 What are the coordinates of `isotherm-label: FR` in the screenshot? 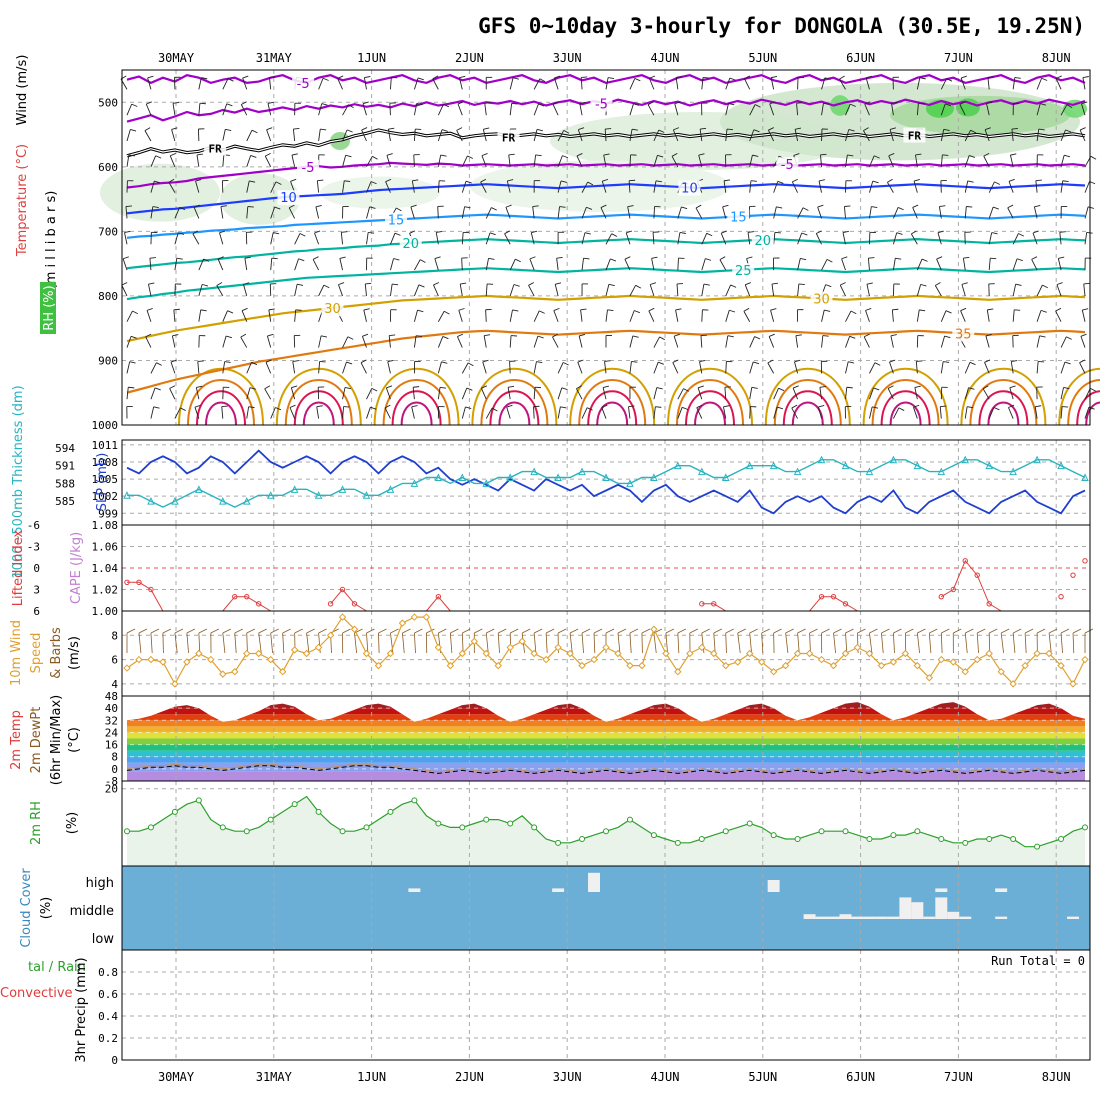 It's located at (915, 136).